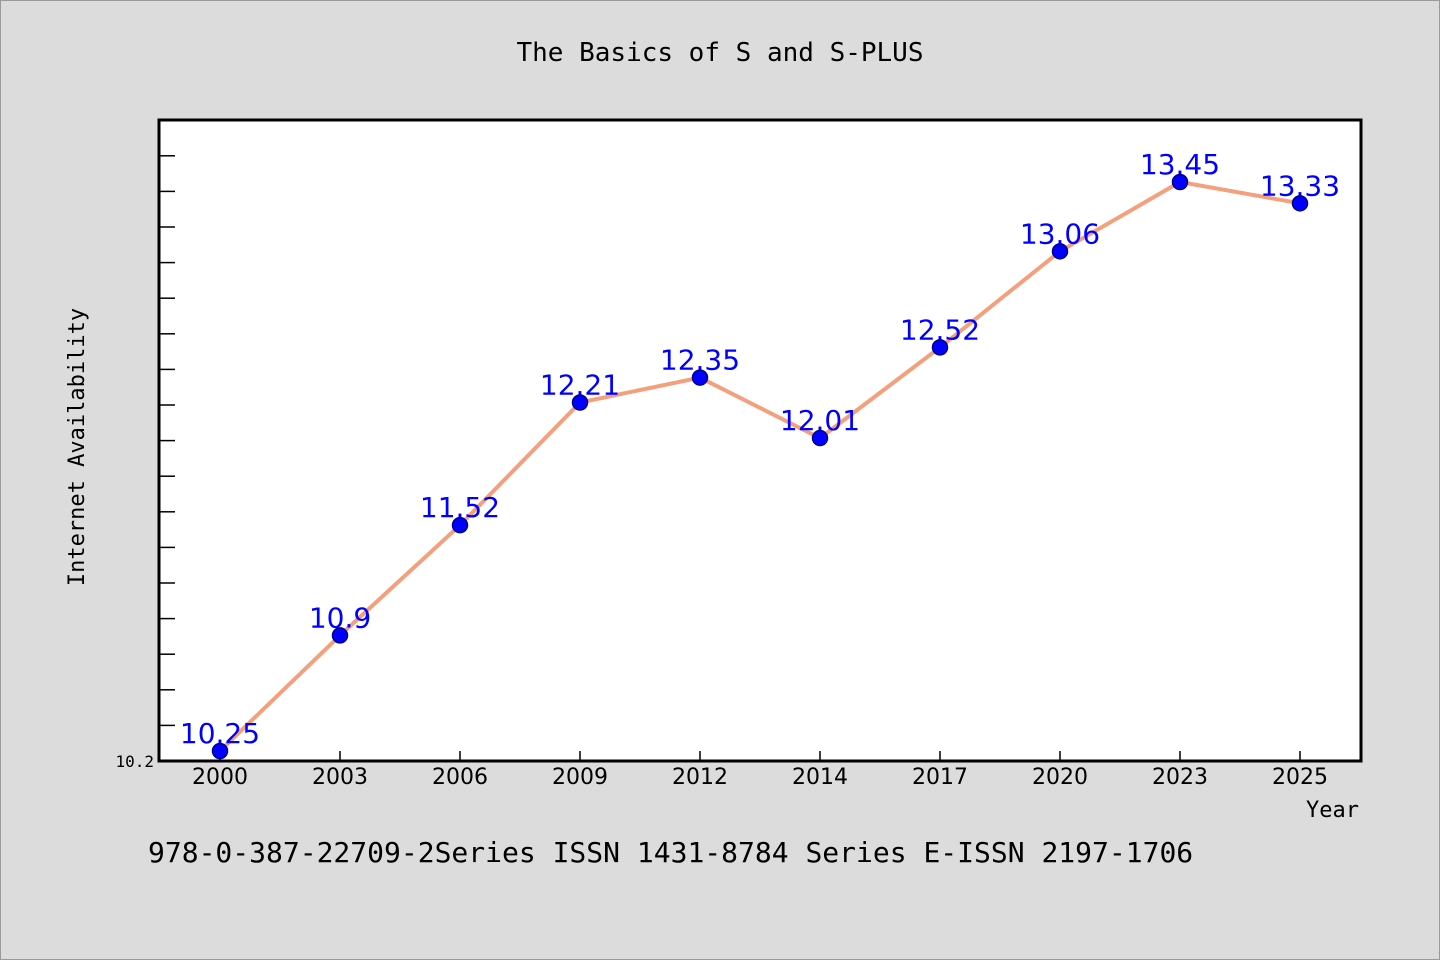  Describe the element at coordinates (1060, 233) in the screenshot. I see `data-label: 13.06` at that location.